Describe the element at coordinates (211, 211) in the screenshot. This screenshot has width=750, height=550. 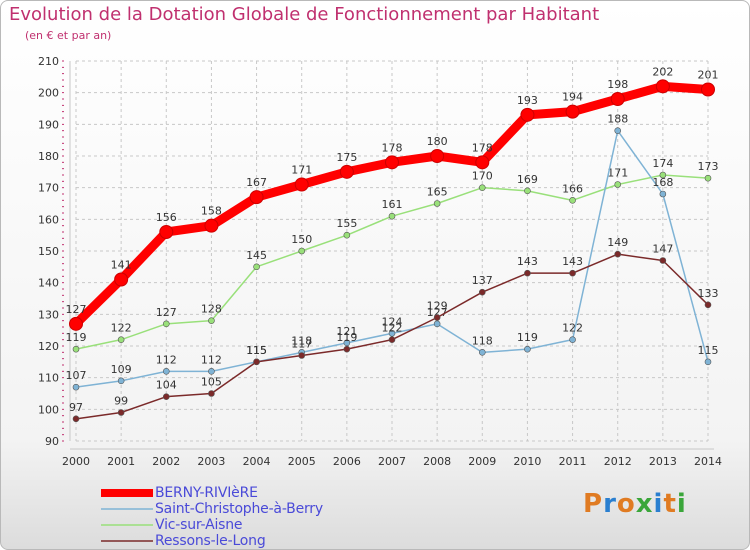
I see `data-label: 158` at that location.